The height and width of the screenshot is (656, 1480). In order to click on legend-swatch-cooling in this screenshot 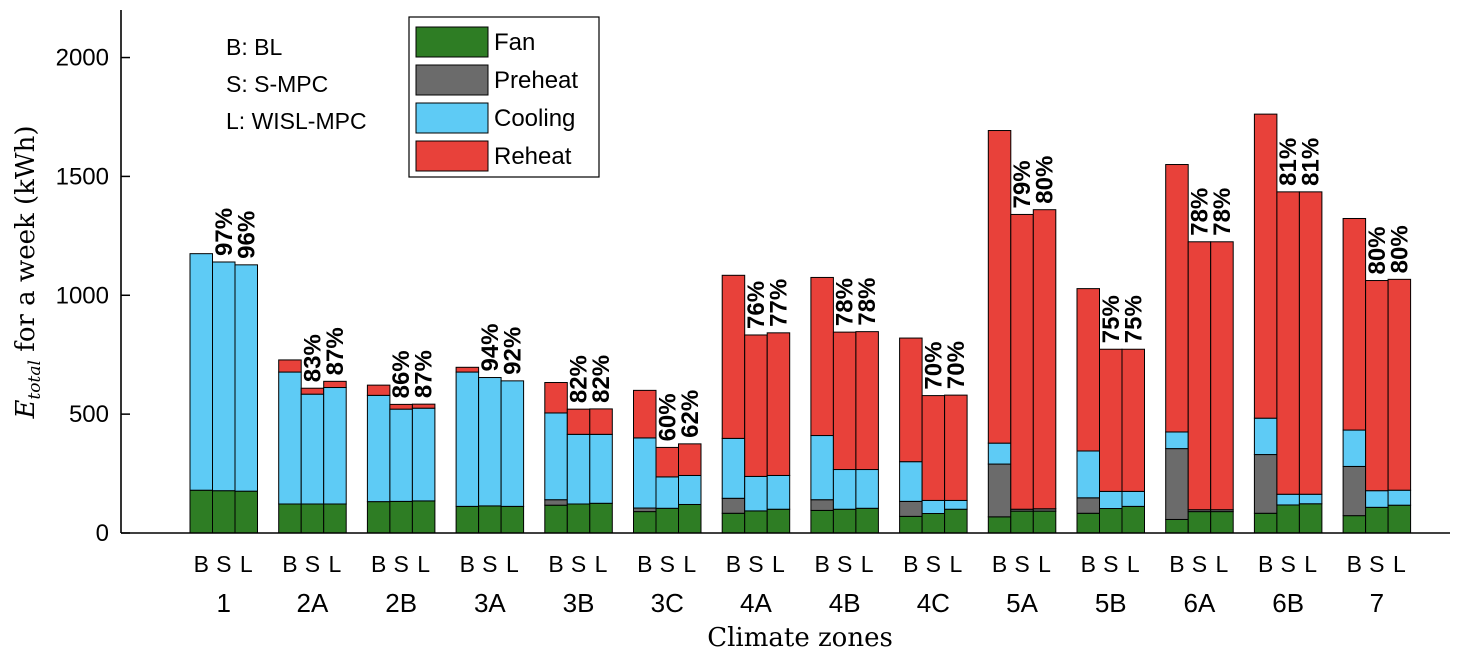, I will do `click(452, 118)`.